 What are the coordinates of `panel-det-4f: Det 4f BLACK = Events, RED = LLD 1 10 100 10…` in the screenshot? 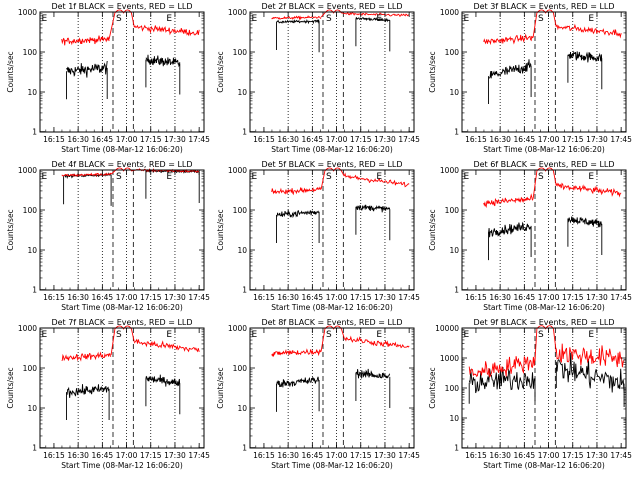 It's located at (108, 236).